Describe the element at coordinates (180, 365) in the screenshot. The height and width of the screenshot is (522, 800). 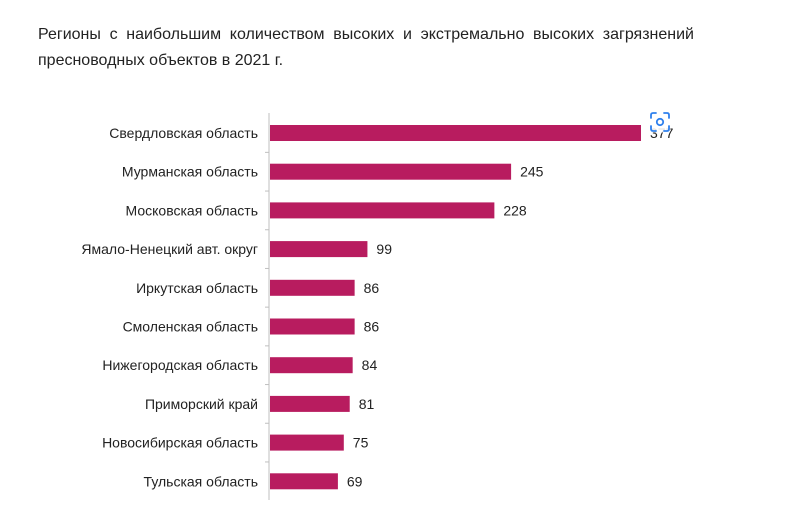
I see `category-label: Нижегородская область` at that location.